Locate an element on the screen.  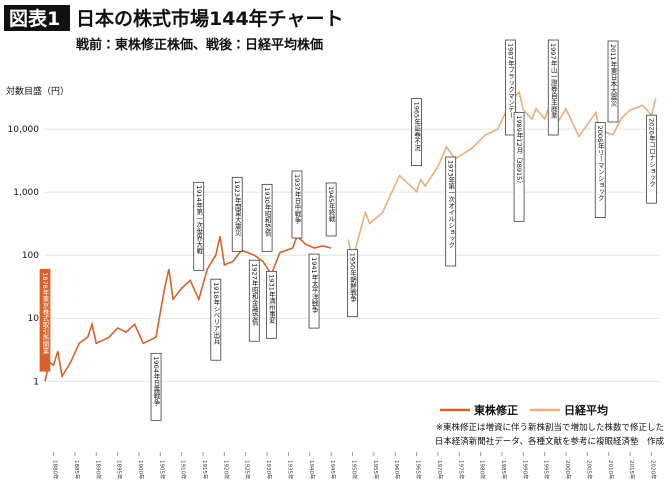
x-tick-label: 1895年 is located at coordinates (120, 470).